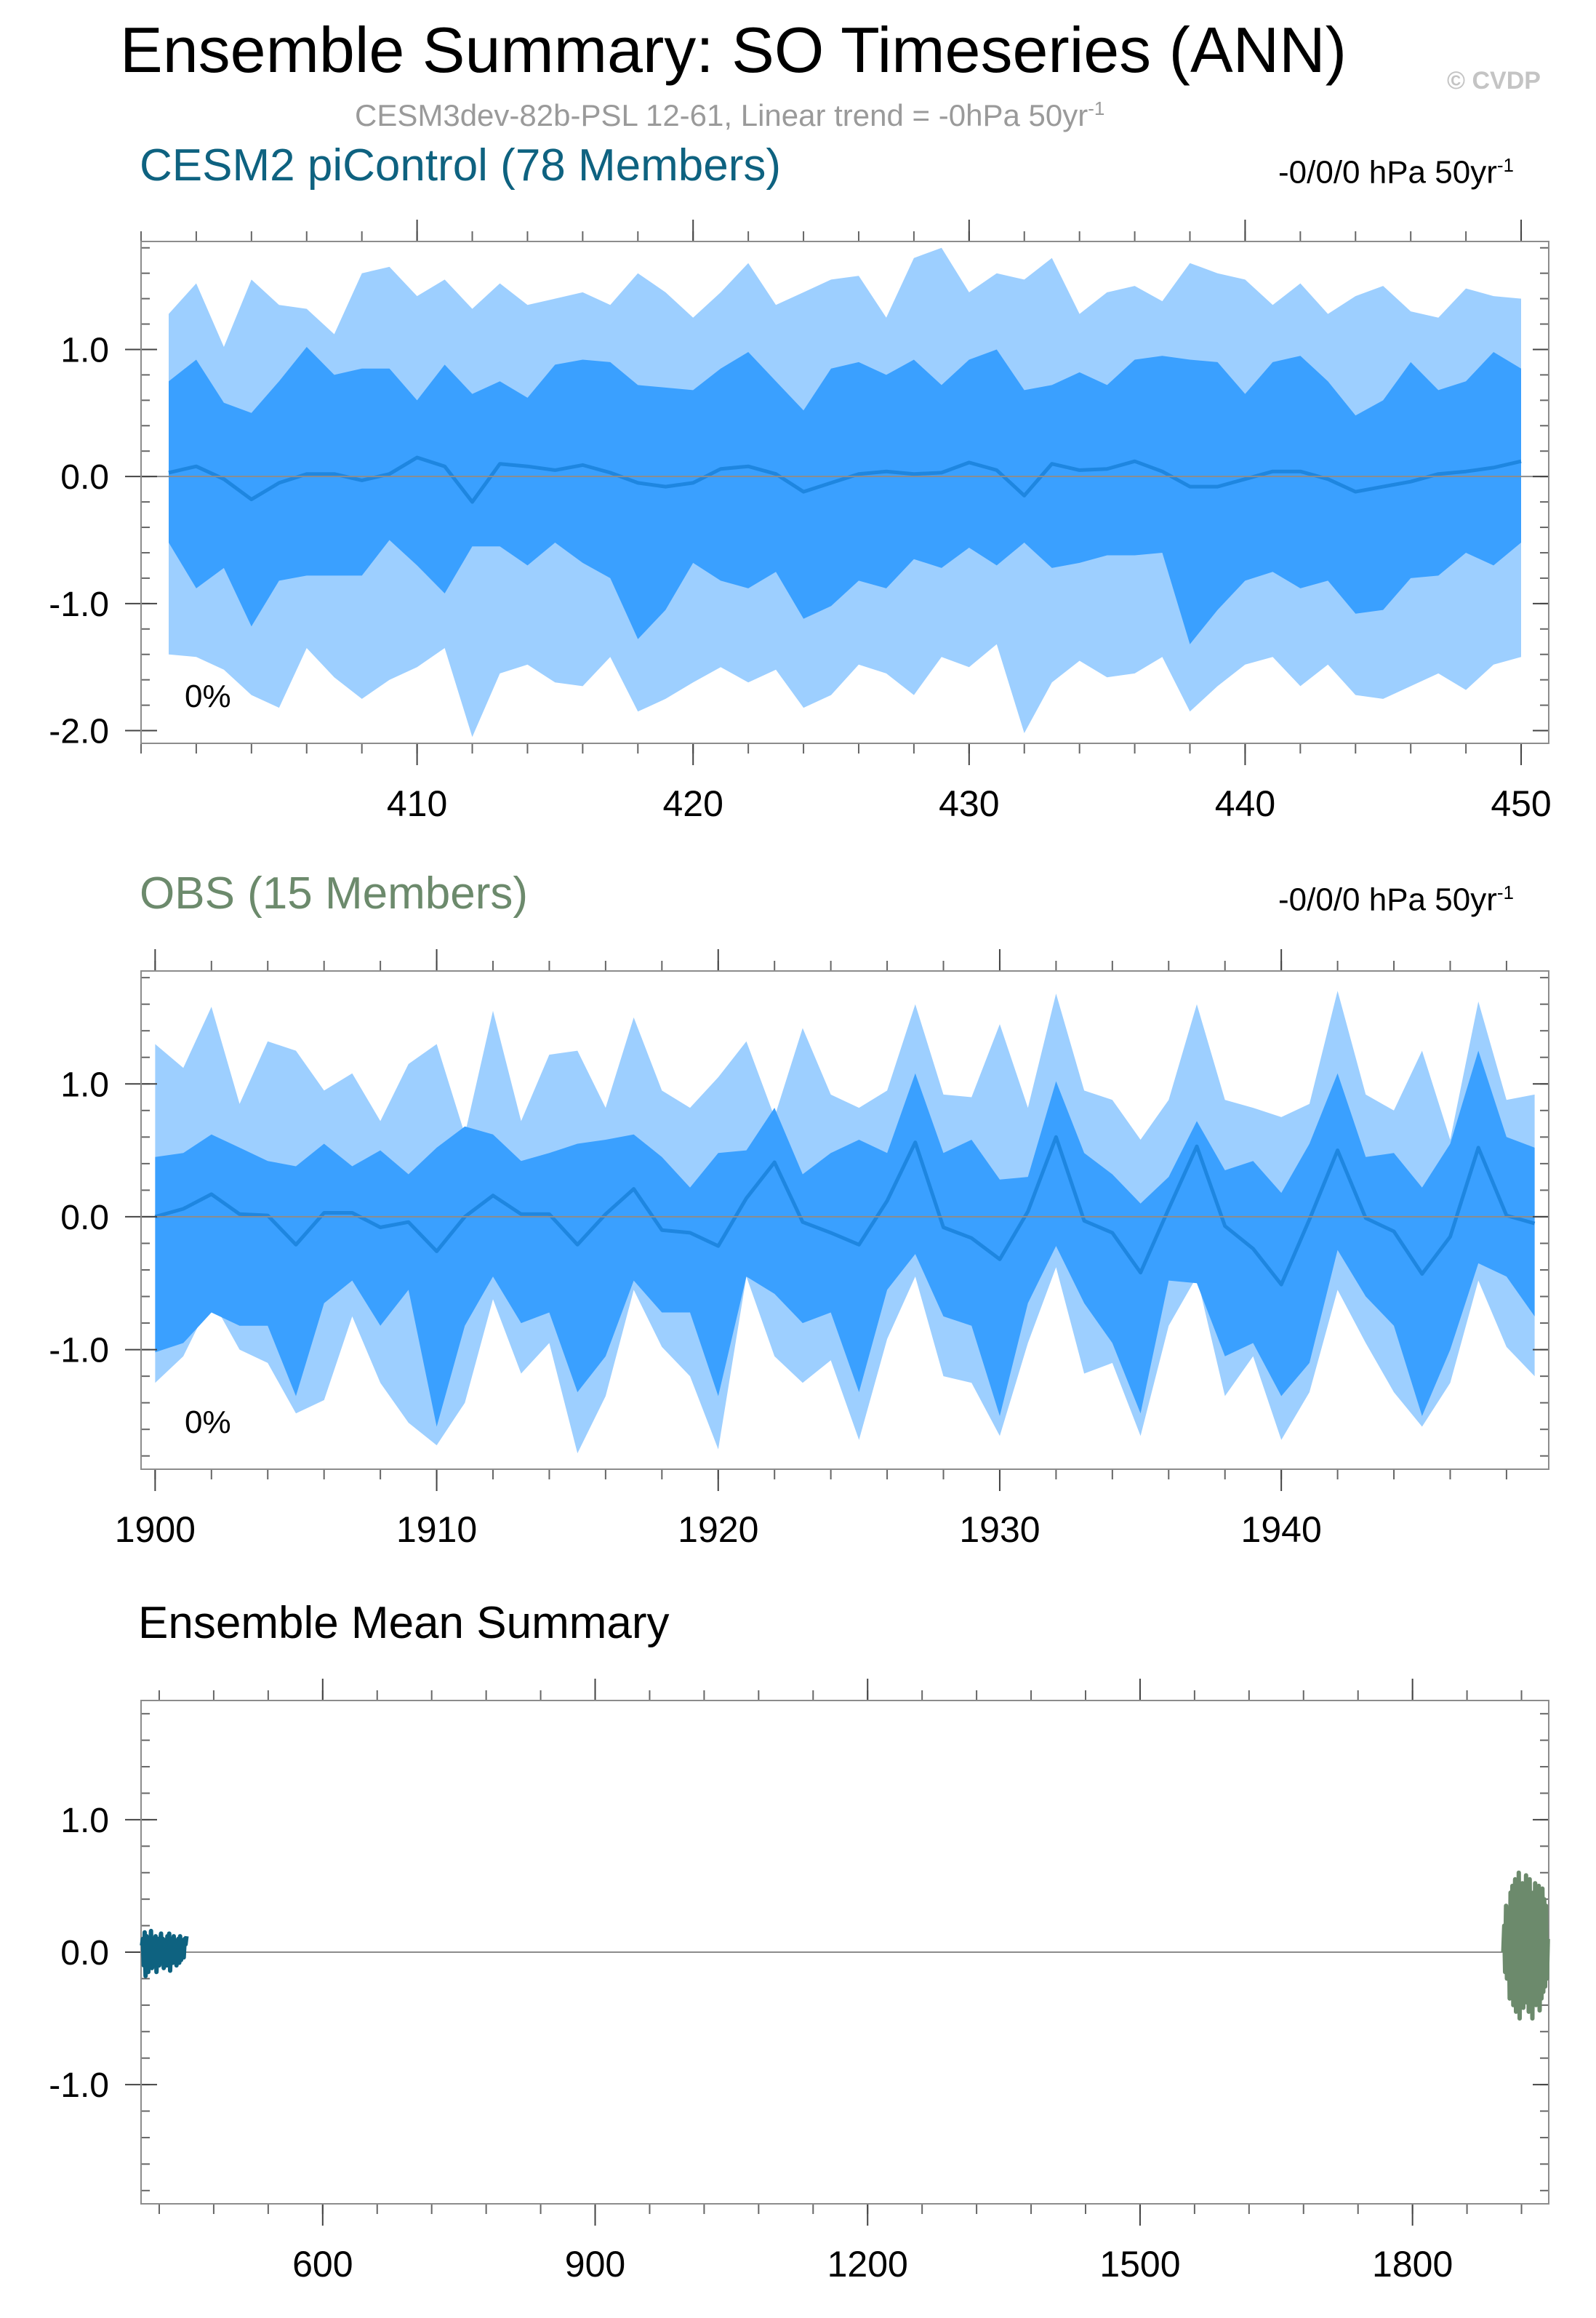 This screenshot has height=2318, width=1596. What do you see at coordinates (85, 1085) in the screenshot?
I see `obs-ytick-label: 1.0` at bounding box center [85, 1085].